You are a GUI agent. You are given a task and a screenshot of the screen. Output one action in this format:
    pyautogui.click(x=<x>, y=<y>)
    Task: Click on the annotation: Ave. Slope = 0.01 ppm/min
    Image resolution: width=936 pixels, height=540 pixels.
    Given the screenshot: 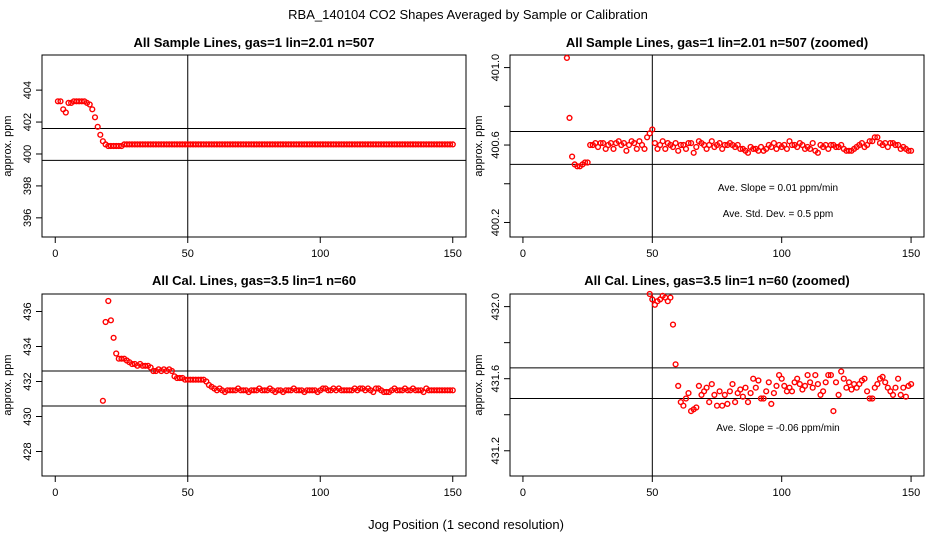 What is the action you would take?
    pyautogui.click(x=778, y=188)
    